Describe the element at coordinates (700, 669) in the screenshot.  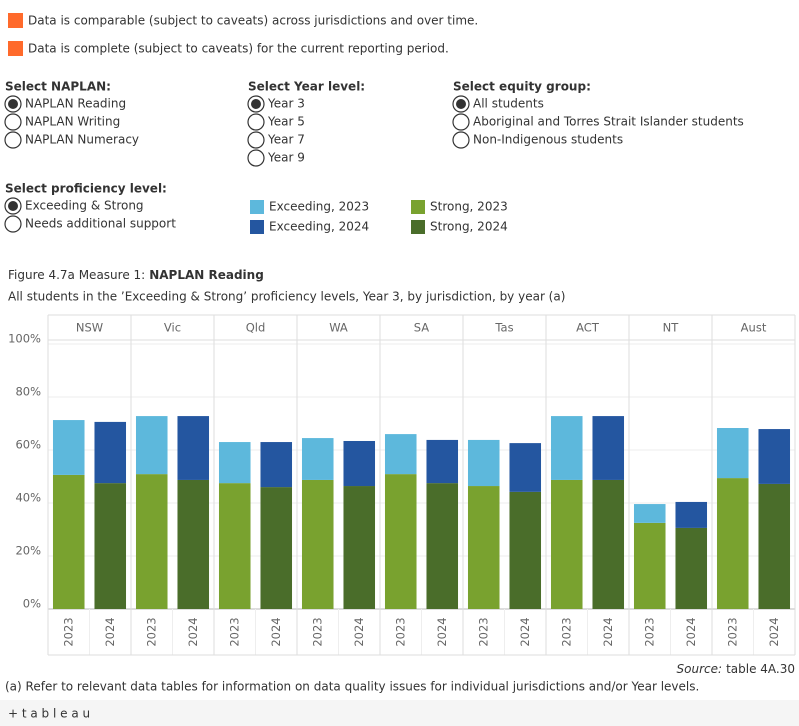
I see `source-label: Source:` at that location.